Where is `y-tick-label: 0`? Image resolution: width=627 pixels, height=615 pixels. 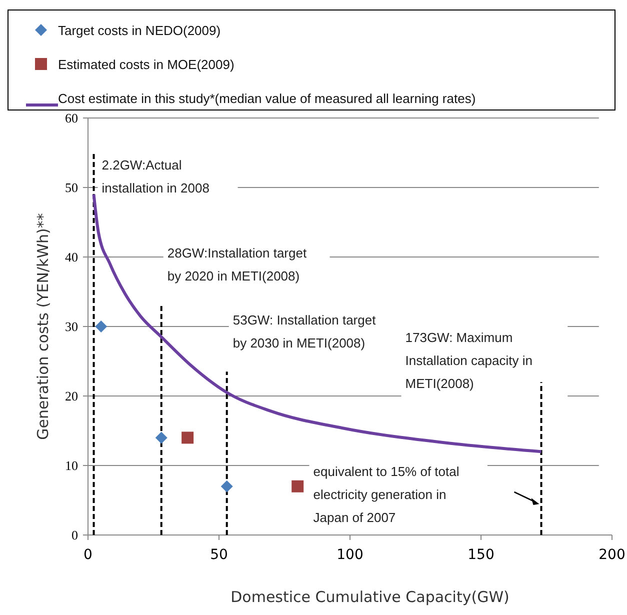 y-tick-label: 0 is located at coordinates (75, 535).